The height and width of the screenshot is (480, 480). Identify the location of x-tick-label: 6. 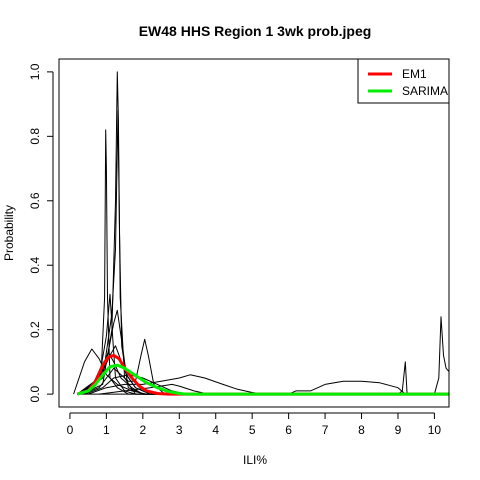
(288, 430).